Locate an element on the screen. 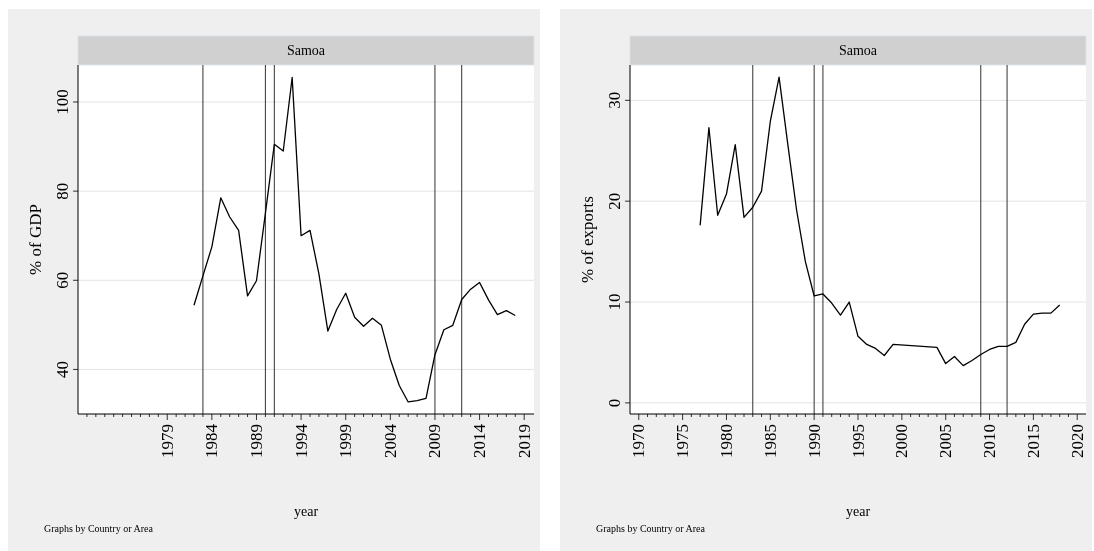 This screenshot has width=1094, height=551. y-tick-label: 80 is located at coordinates (62, 191).